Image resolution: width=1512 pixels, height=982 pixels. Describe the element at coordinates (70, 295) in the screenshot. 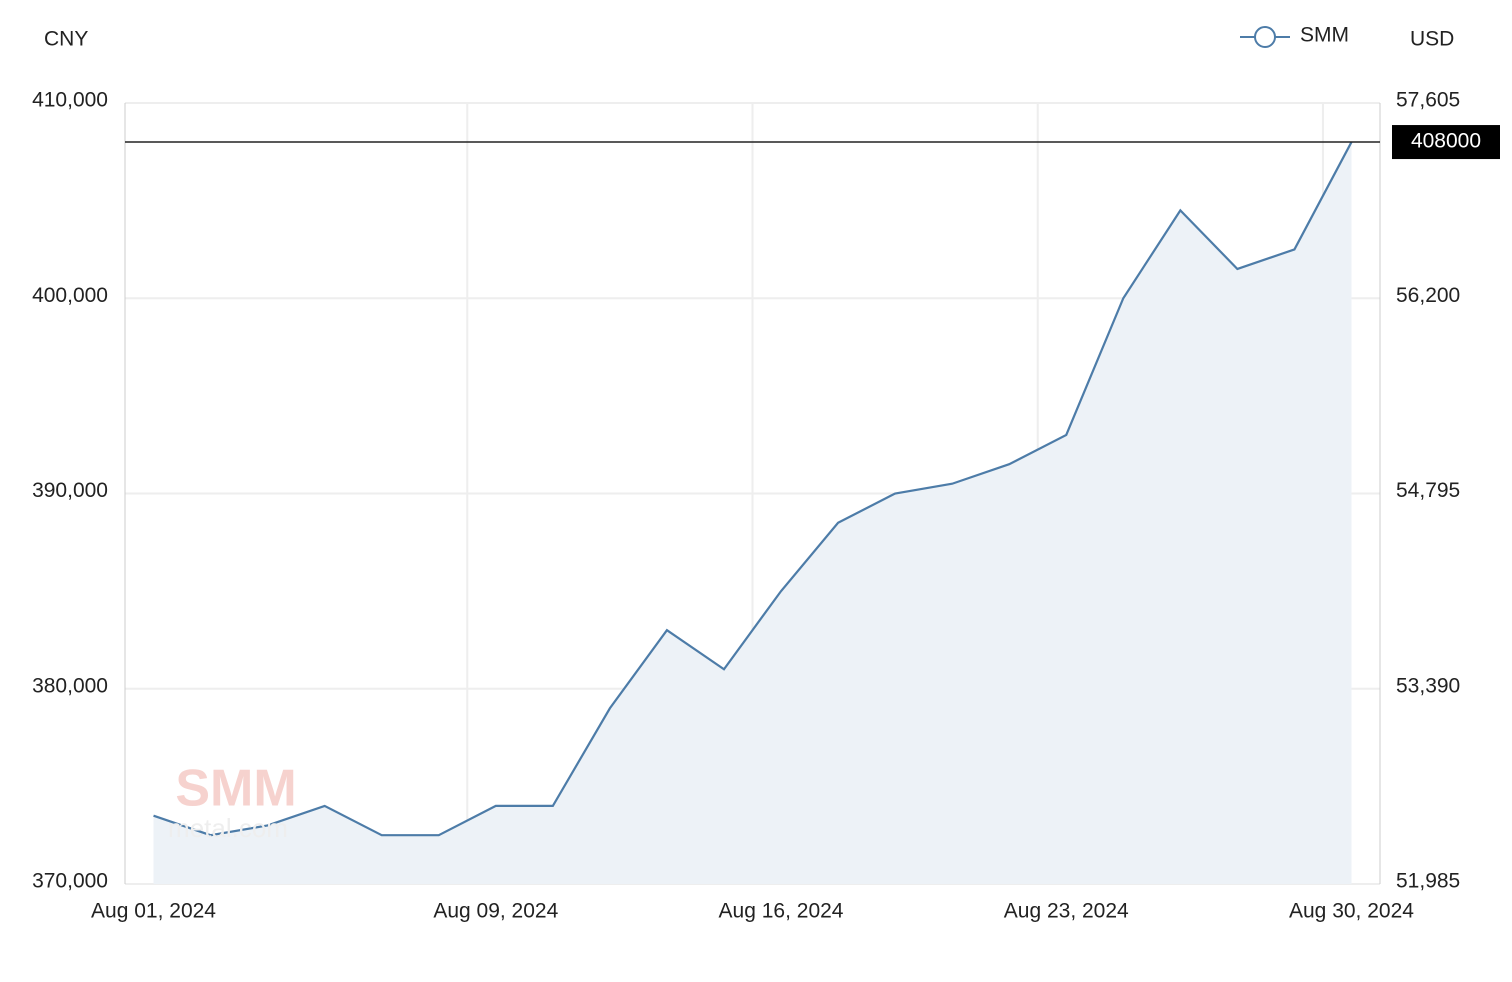

I see `y-tick-label: 400,000` at that location.